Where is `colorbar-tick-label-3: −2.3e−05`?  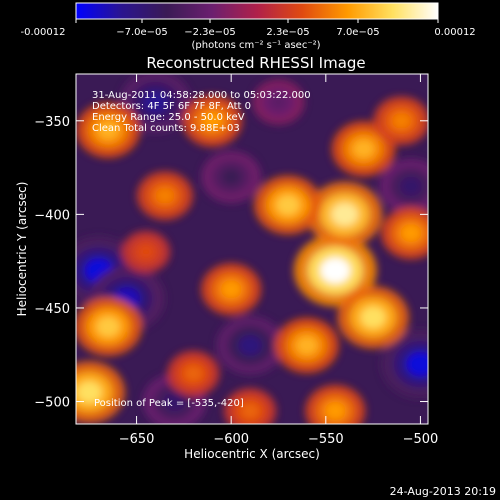 colorbar-tick-label-3: −2.3e−05 is located at coordinates (210, 32).